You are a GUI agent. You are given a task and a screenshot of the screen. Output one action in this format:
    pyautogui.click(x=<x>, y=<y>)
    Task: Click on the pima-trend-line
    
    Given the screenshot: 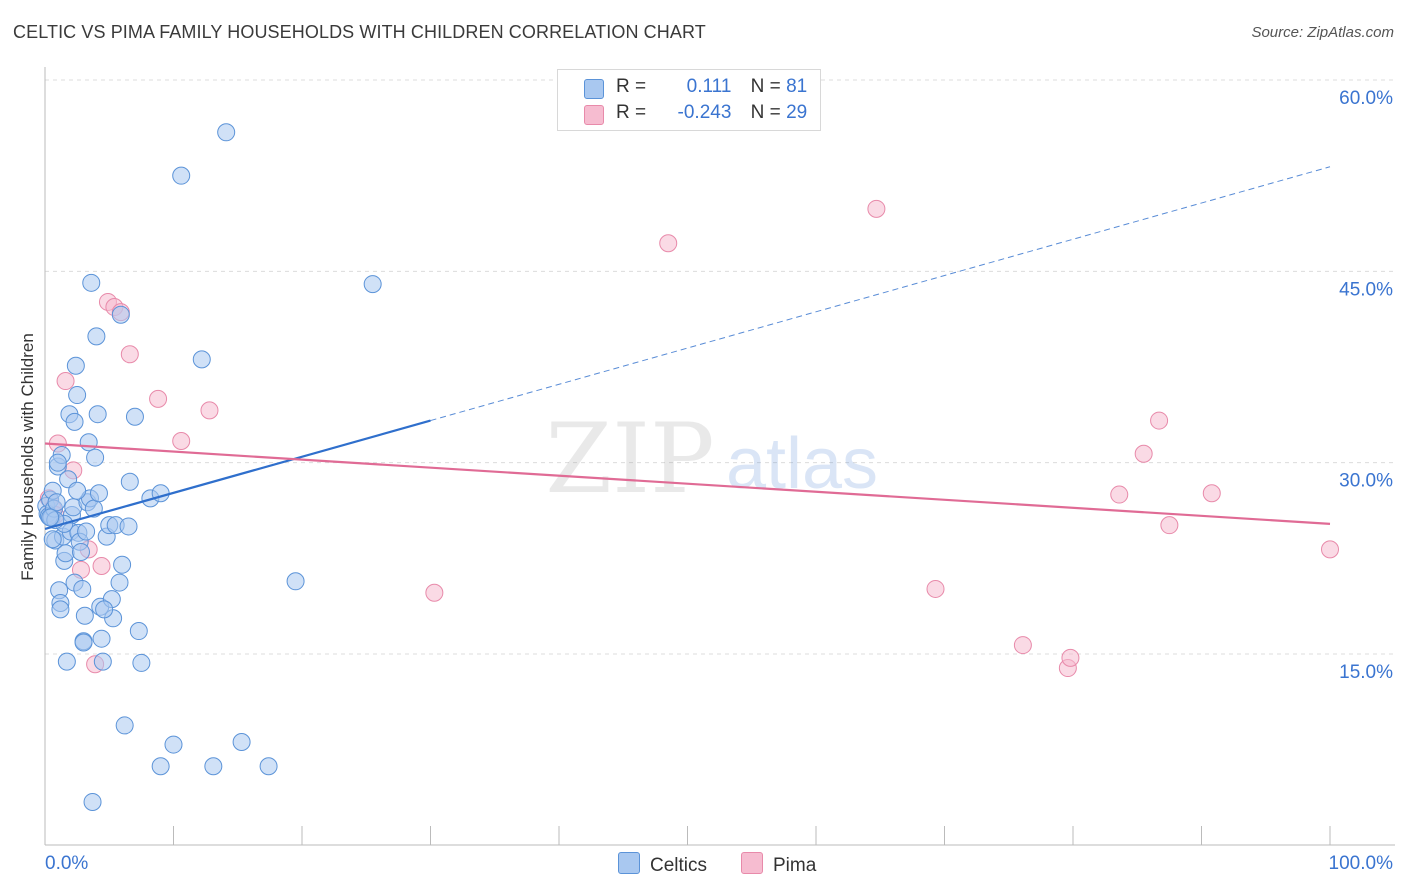 What is the action you would take?
    pyautogui.click(x=687, y=483)
    